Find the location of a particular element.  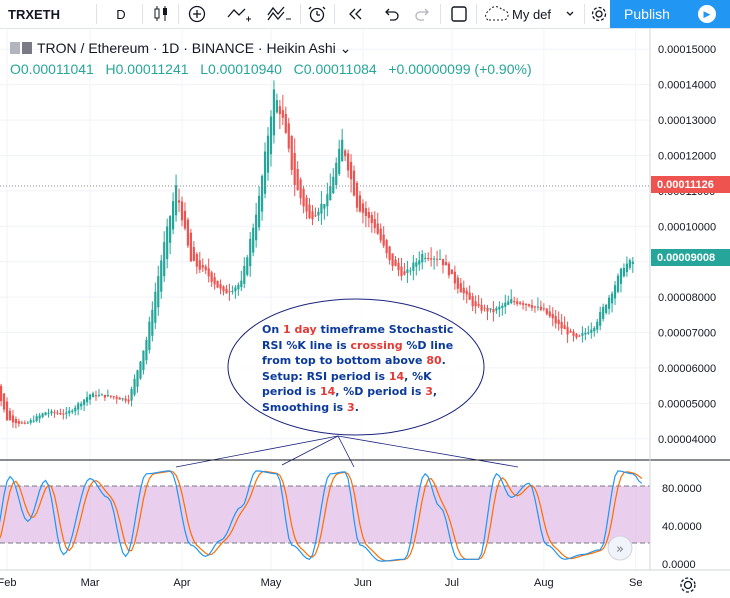

chevron-down-icon: ⌄ is located at coordinates (345, 48).